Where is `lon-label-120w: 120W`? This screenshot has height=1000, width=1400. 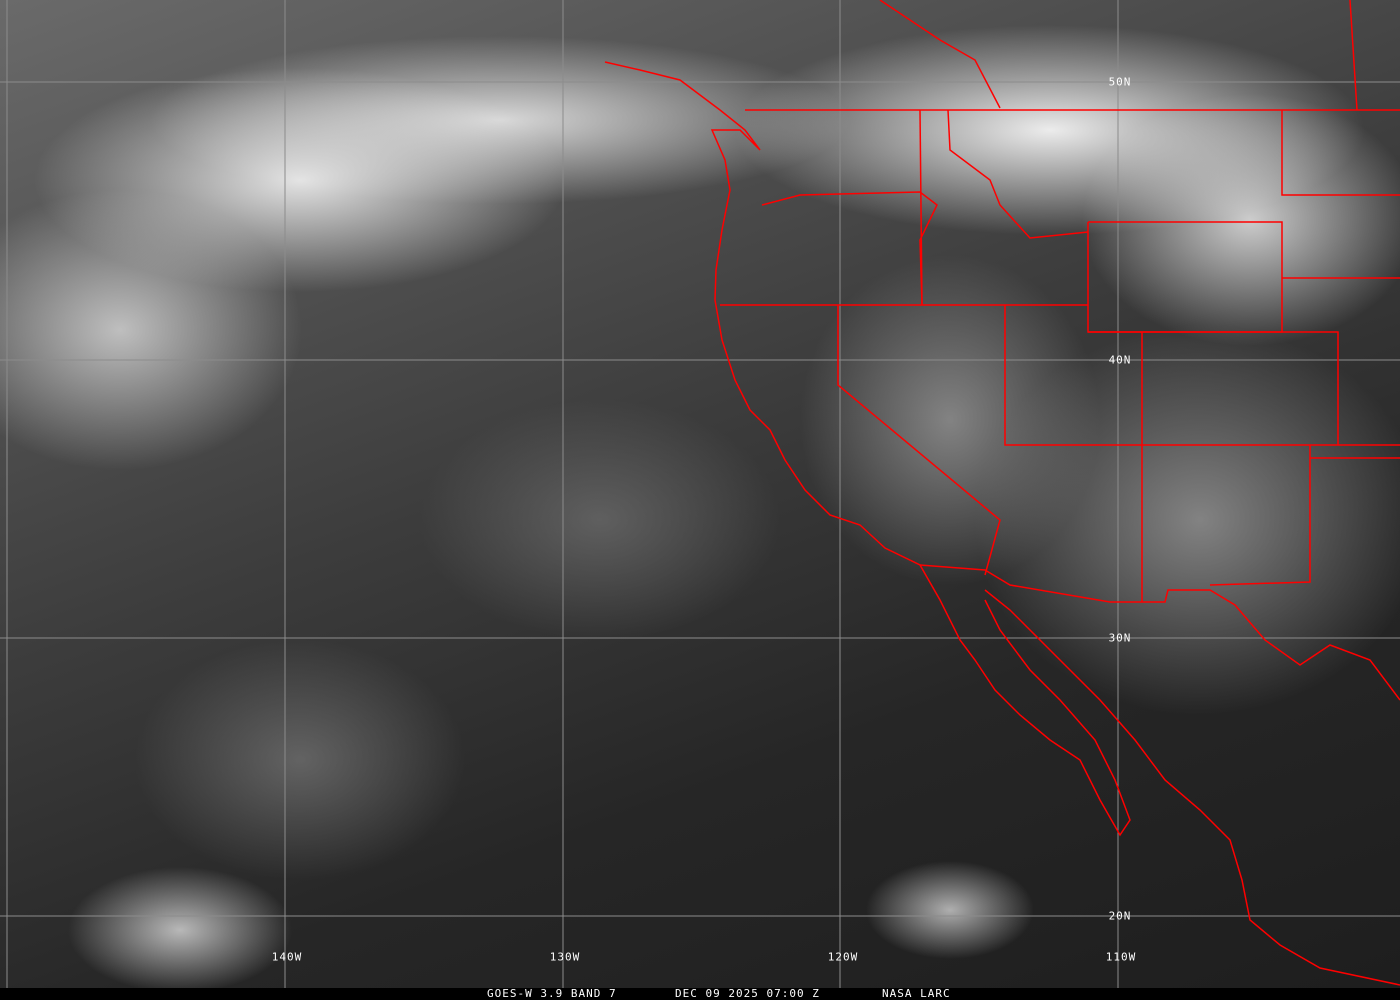 lon-label-120w: 120W is located at coordinates (843, 957).